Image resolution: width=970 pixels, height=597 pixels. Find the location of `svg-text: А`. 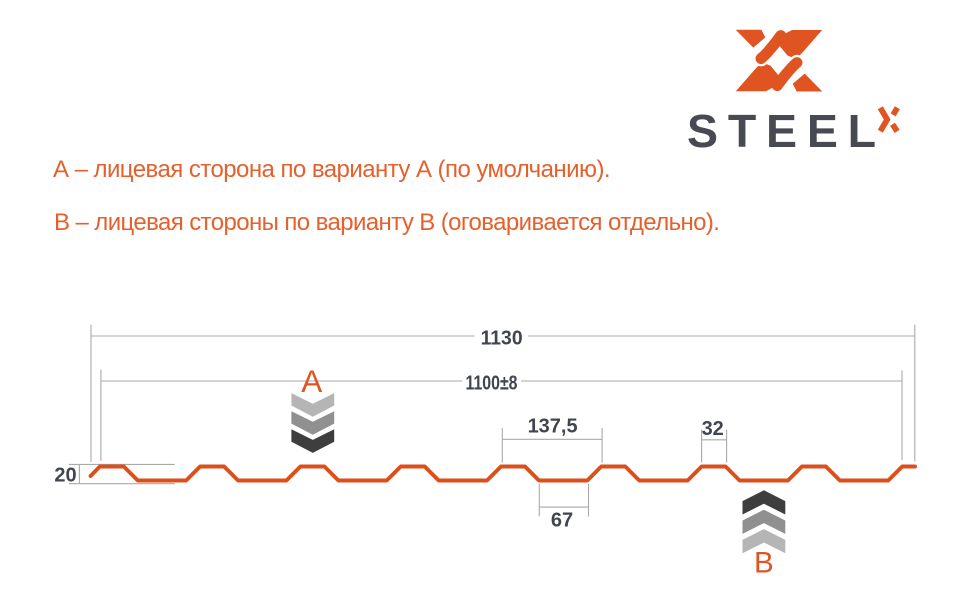

svg-text: А is located at coordinates (311, 381).